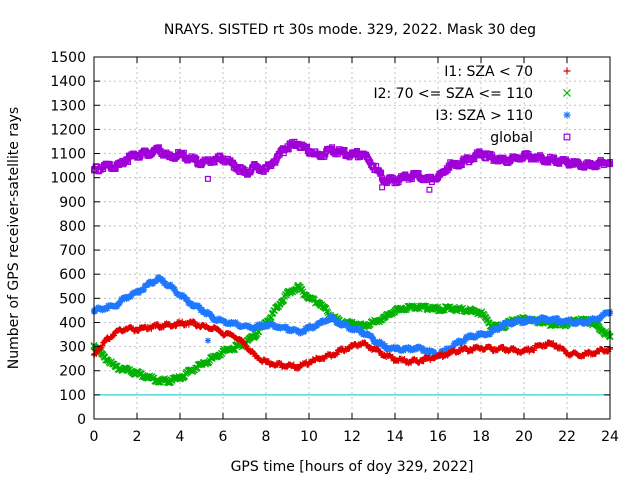  Describe the element at coordinates (266, 437) in the screenshot. I see `x-tick-label: 8` at that location.